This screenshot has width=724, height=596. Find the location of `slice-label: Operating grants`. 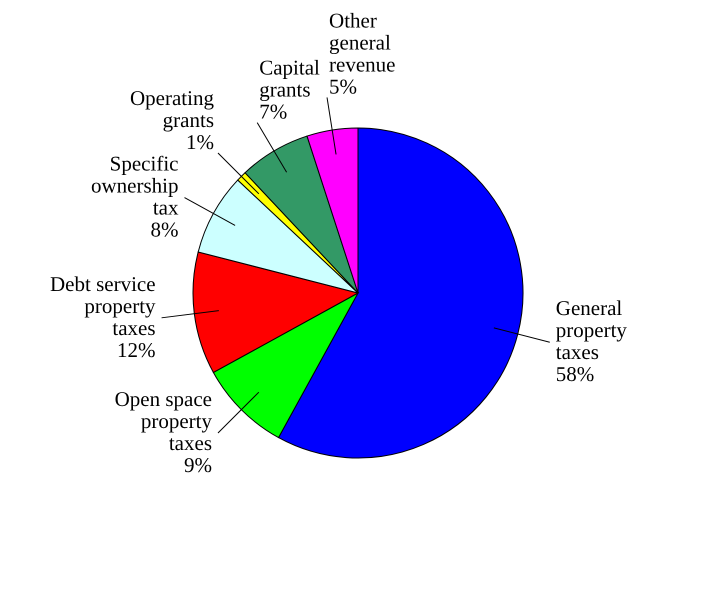

slice-label: Operating grants is located at coordinates (172, 109).